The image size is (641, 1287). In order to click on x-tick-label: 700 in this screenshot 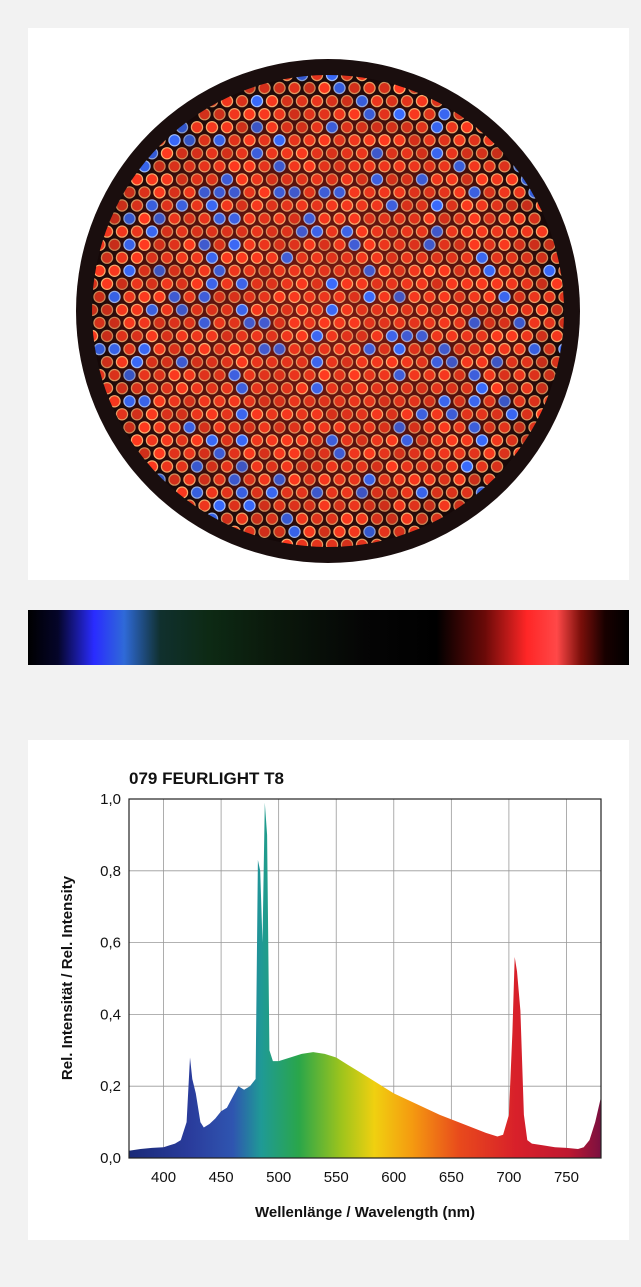, I will do `click(508, 1177)`.